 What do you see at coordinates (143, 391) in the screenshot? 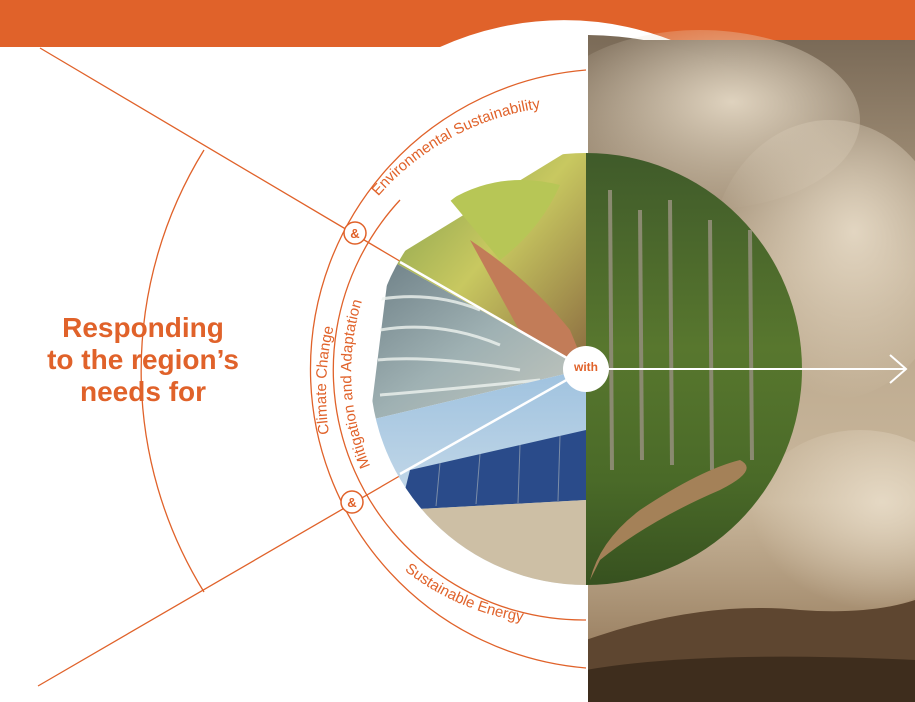
I see `headline-line-3: needs for` at bounding box center [143, 391].